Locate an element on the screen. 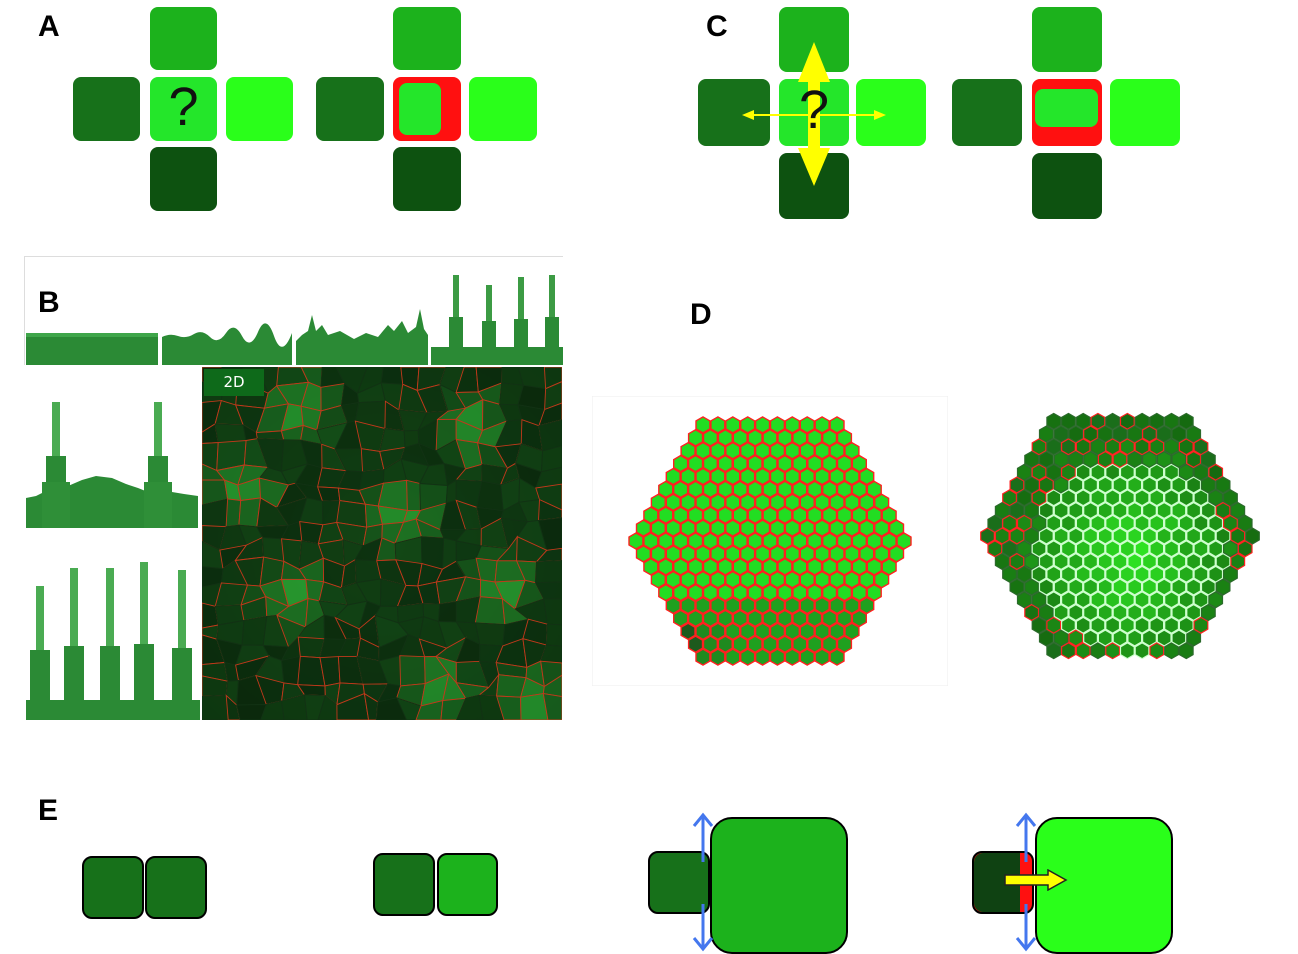 This screenshot has height=954, width=1298. blue-double-arrow-icon is located at coordinates (703, 882).